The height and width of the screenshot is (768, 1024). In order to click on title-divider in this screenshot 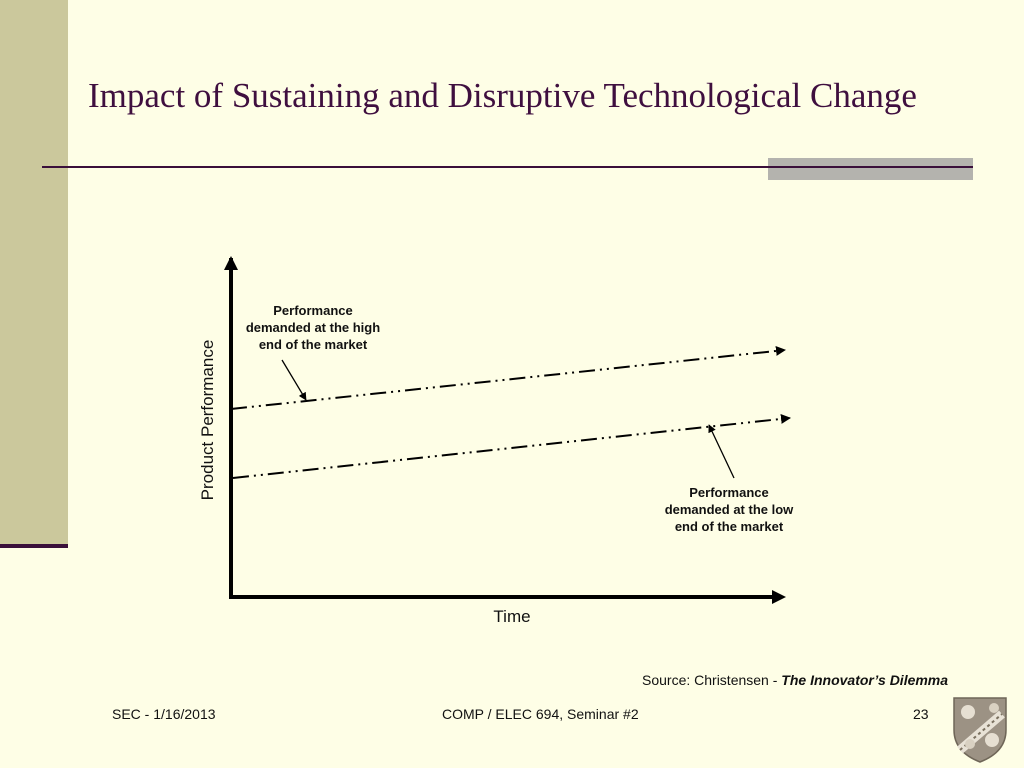, I will do `click(507, 167)`.